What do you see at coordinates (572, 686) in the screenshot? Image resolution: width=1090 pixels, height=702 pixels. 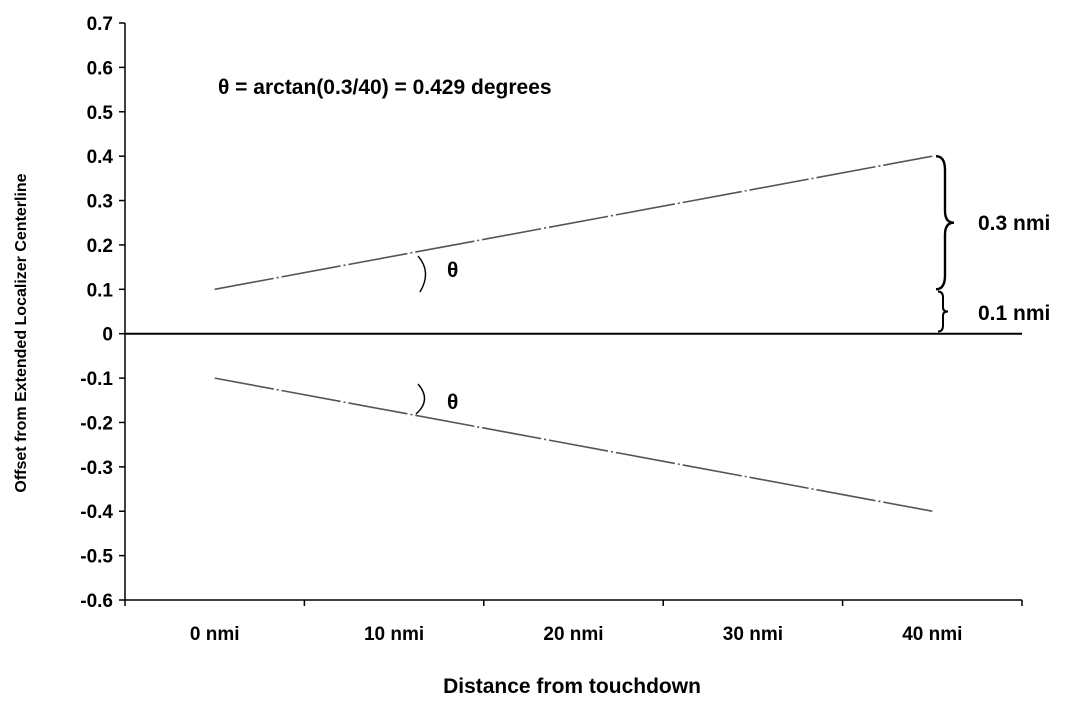 I see `x-axis-label: Distance from touchdown` at bounding box center [572, 686].